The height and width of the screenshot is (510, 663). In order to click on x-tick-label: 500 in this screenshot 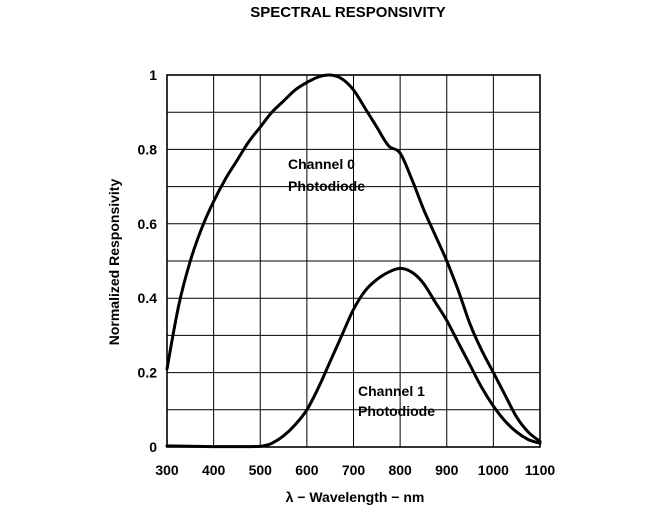, I will do `click(261, 470)`.